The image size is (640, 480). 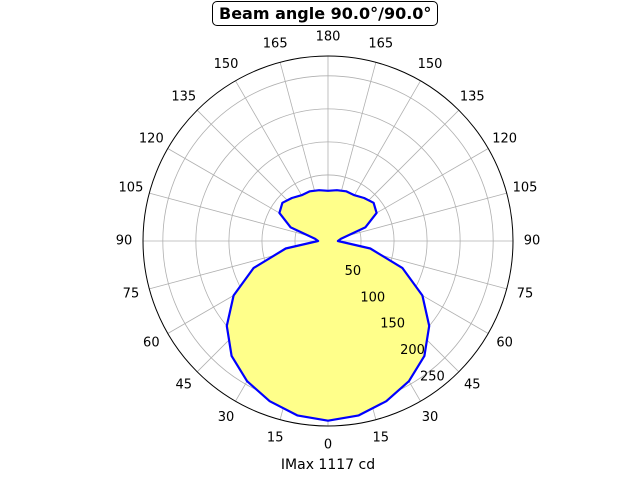 I want to click on chart-title: Beam angle 90.0°/90.0°, so click(x=325, y=13).